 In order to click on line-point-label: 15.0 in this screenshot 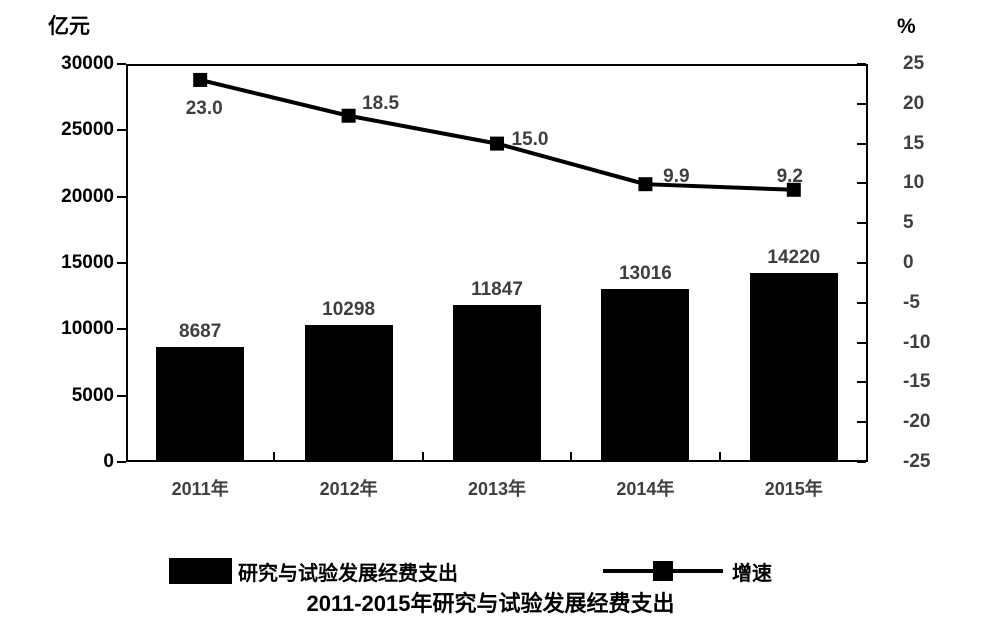, I will do `click(530, 139)`.